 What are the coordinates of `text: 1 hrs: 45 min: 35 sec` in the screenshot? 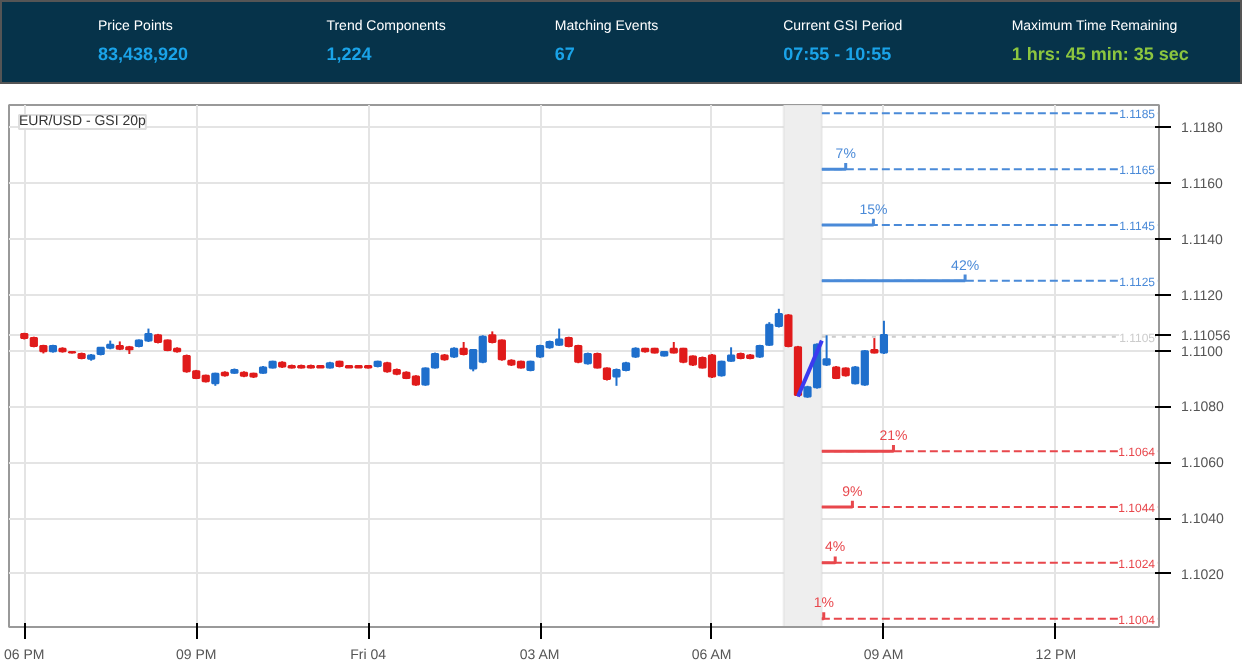 It's located at (1100, 53).